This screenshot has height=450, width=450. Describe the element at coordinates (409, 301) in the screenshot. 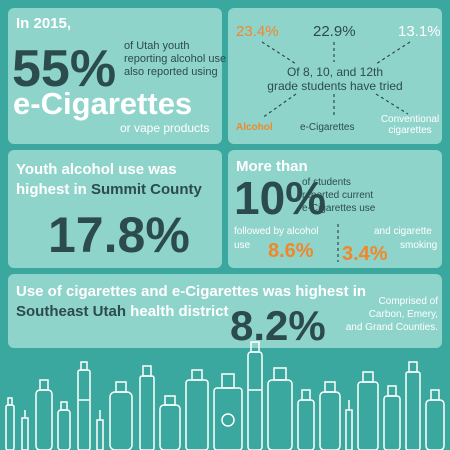

I see `note: Comprised of` at that location.